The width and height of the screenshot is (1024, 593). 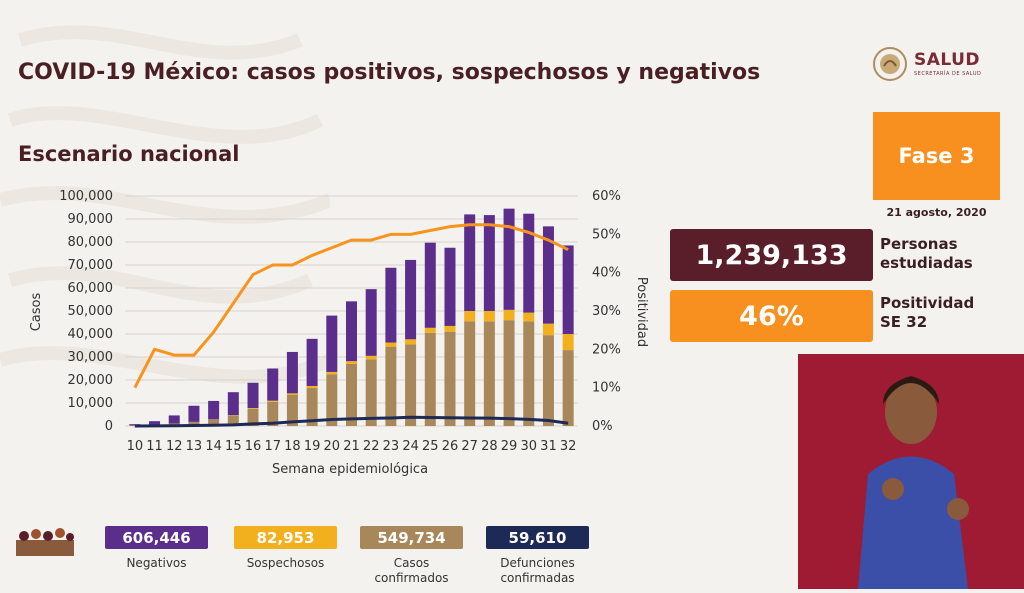 What do you see at coordinates (91, 219) in the screenshot?
I see `y-tick-label: 90,000` at bounding box center [91, 219].